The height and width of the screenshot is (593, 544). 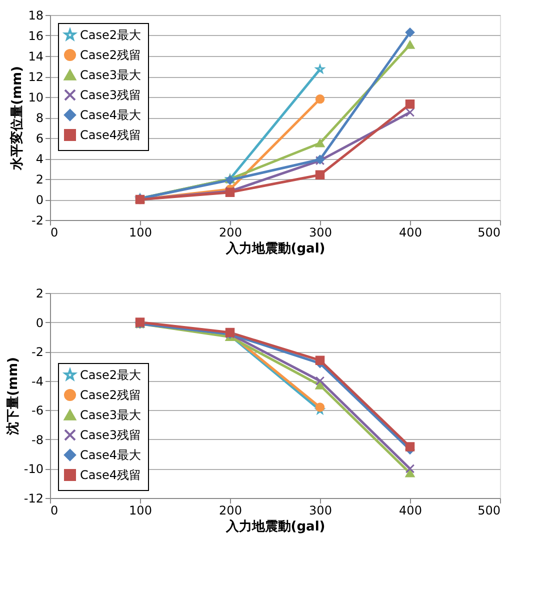 I want to click on y-tick-label: 8, so click(x=40, y=118).